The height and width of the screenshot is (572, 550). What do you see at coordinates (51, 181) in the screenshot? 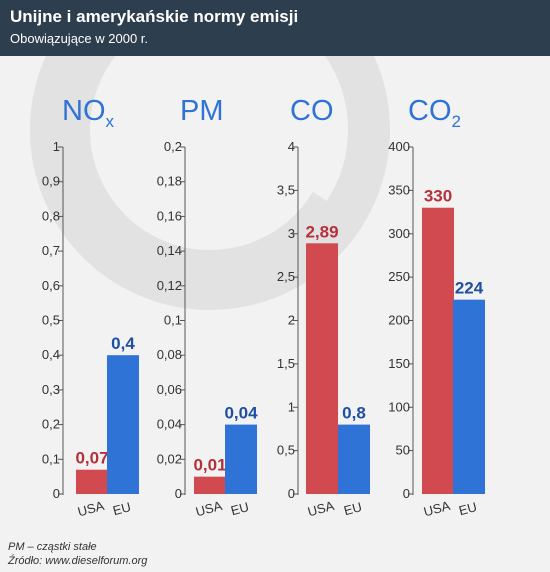
I see `y-tick-label: 0,9` at bounding box center [51, 181].